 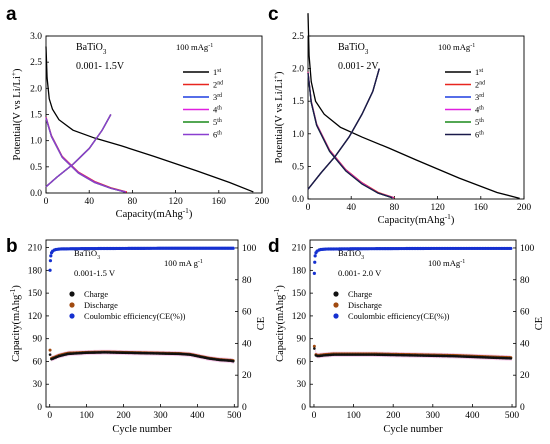 What do you see at coordinates (12, 246) in the screenshot?
I see `panel-letter: b` at bounding box center [12, 246].